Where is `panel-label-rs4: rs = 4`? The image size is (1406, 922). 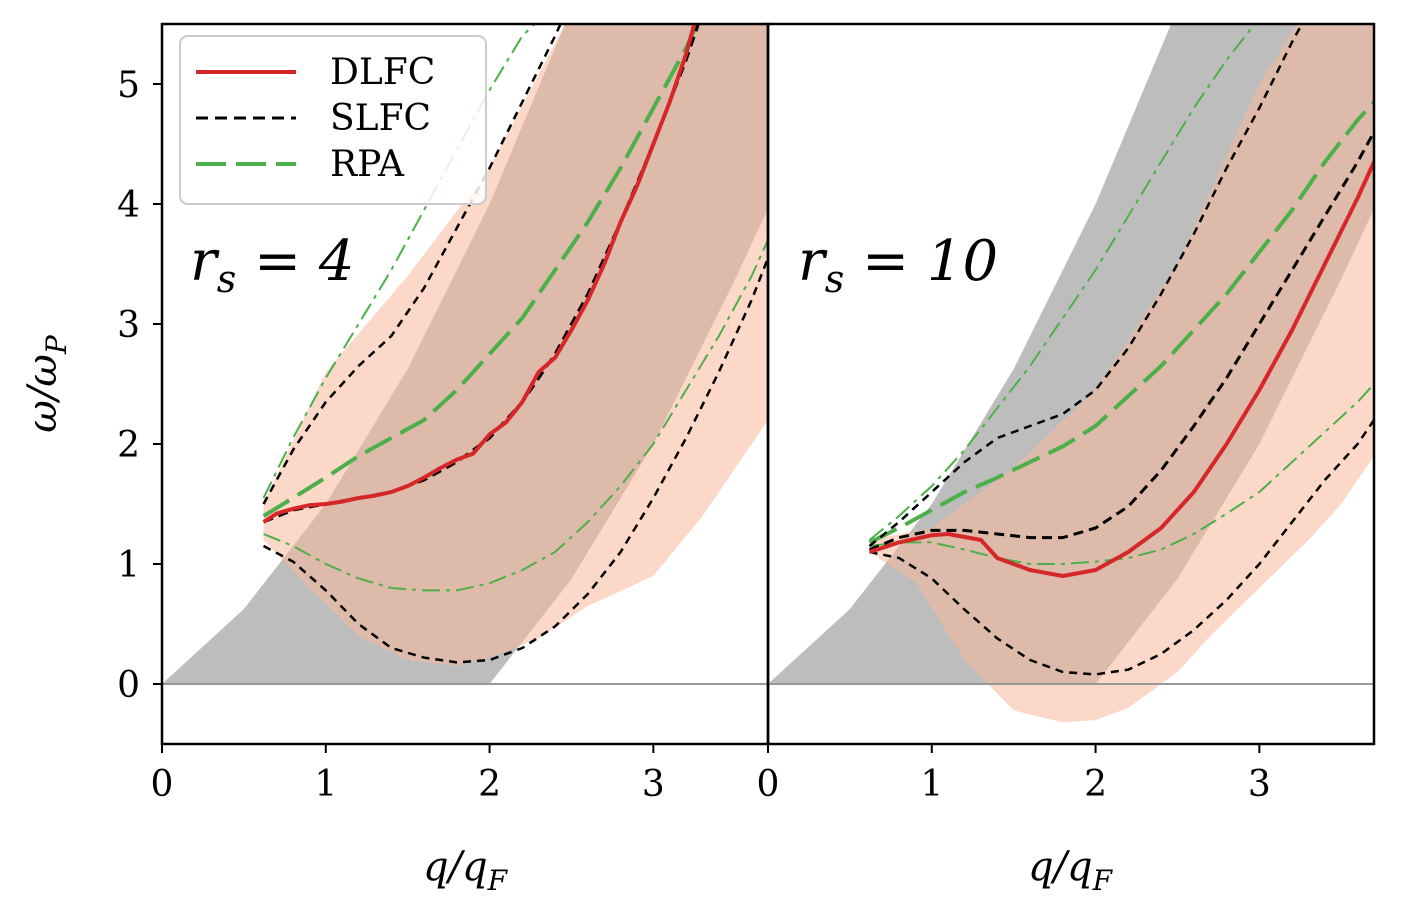
panel-label-rs4: rs = 4 is located at coordinates (272, 265).